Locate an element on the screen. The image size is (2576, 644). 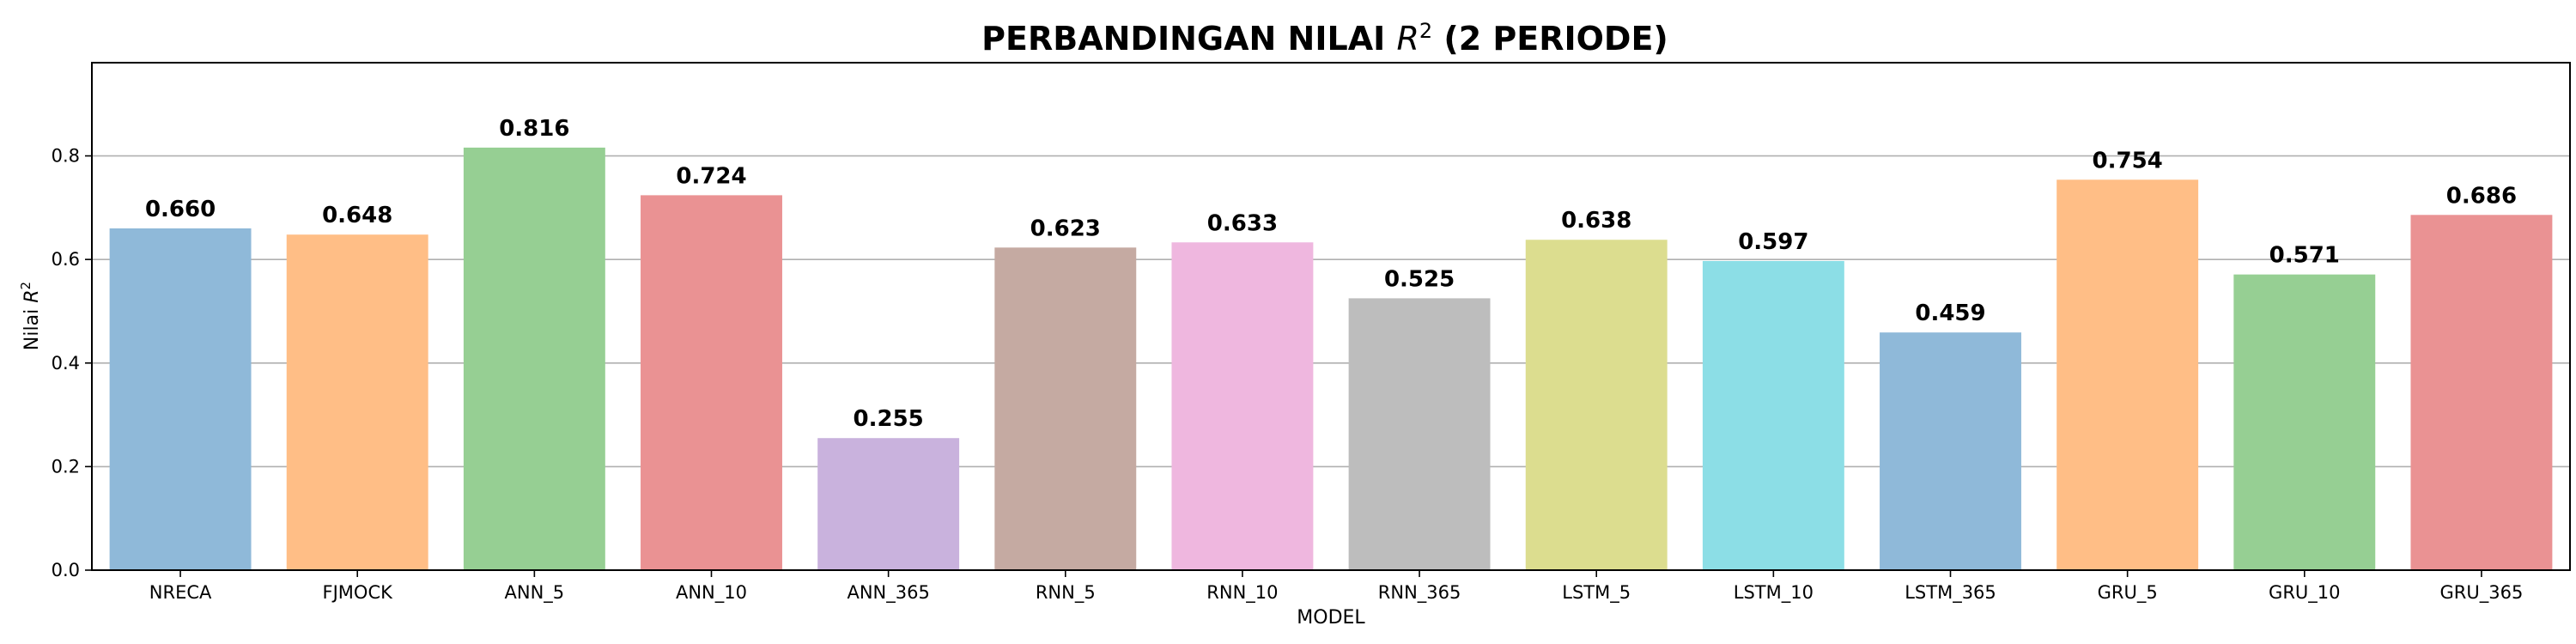
bar-value-label: 0.660 is located at coordinates (180, 209).